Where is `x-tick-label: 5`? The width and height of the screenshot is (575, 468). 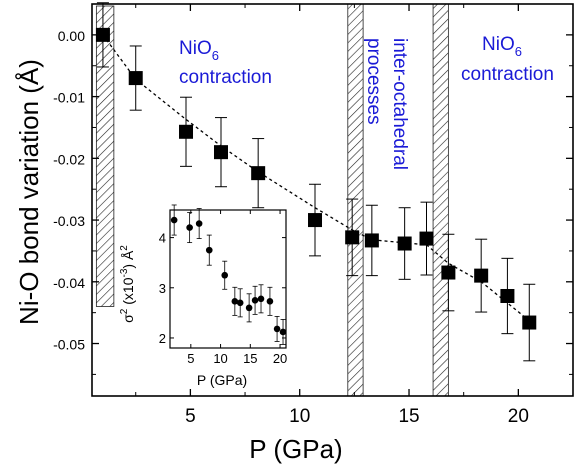
x-tick-label: 5 is located at coordinates (190, 416).